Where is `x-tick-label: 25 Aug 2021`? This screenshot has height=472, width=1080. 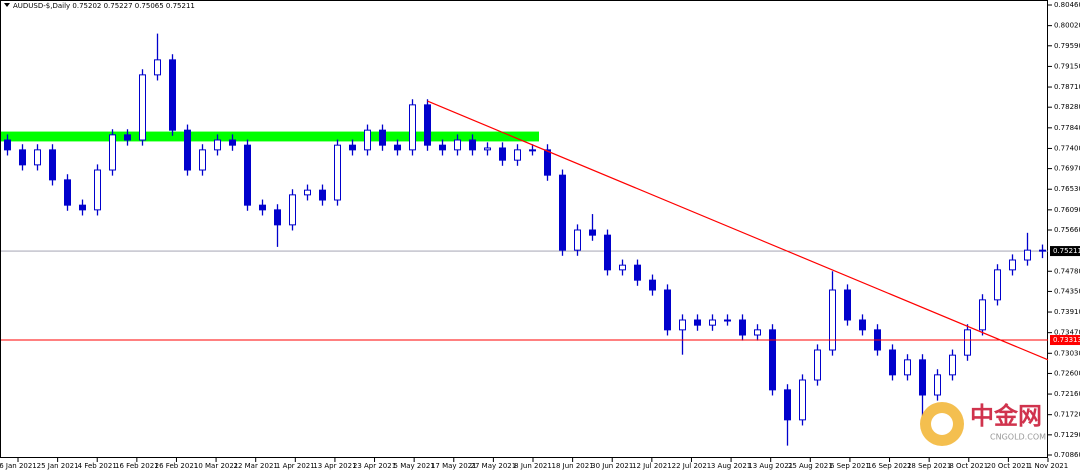
x-tick-label: 25 Aug 2021 is located at coordinates (810, 466).